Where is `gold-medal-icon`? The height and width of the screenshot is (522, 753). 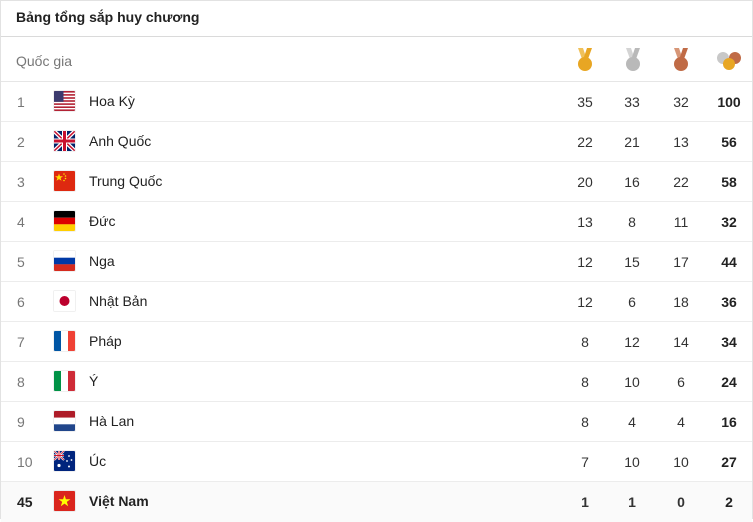
gold-medal-icon is located at coordinates (585, 59).